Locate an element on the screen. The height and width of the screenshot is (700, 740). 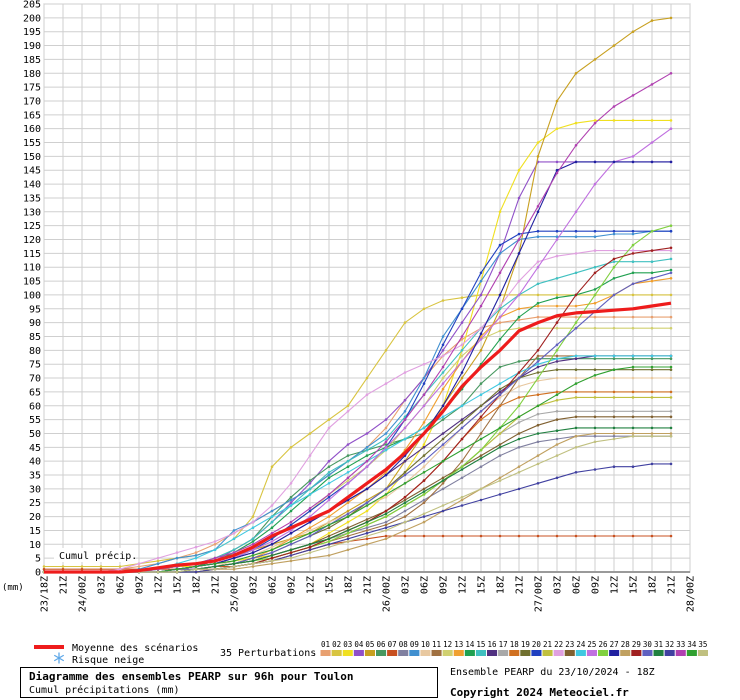
y-tick-label: 85 is located at coordinates (35, 337).